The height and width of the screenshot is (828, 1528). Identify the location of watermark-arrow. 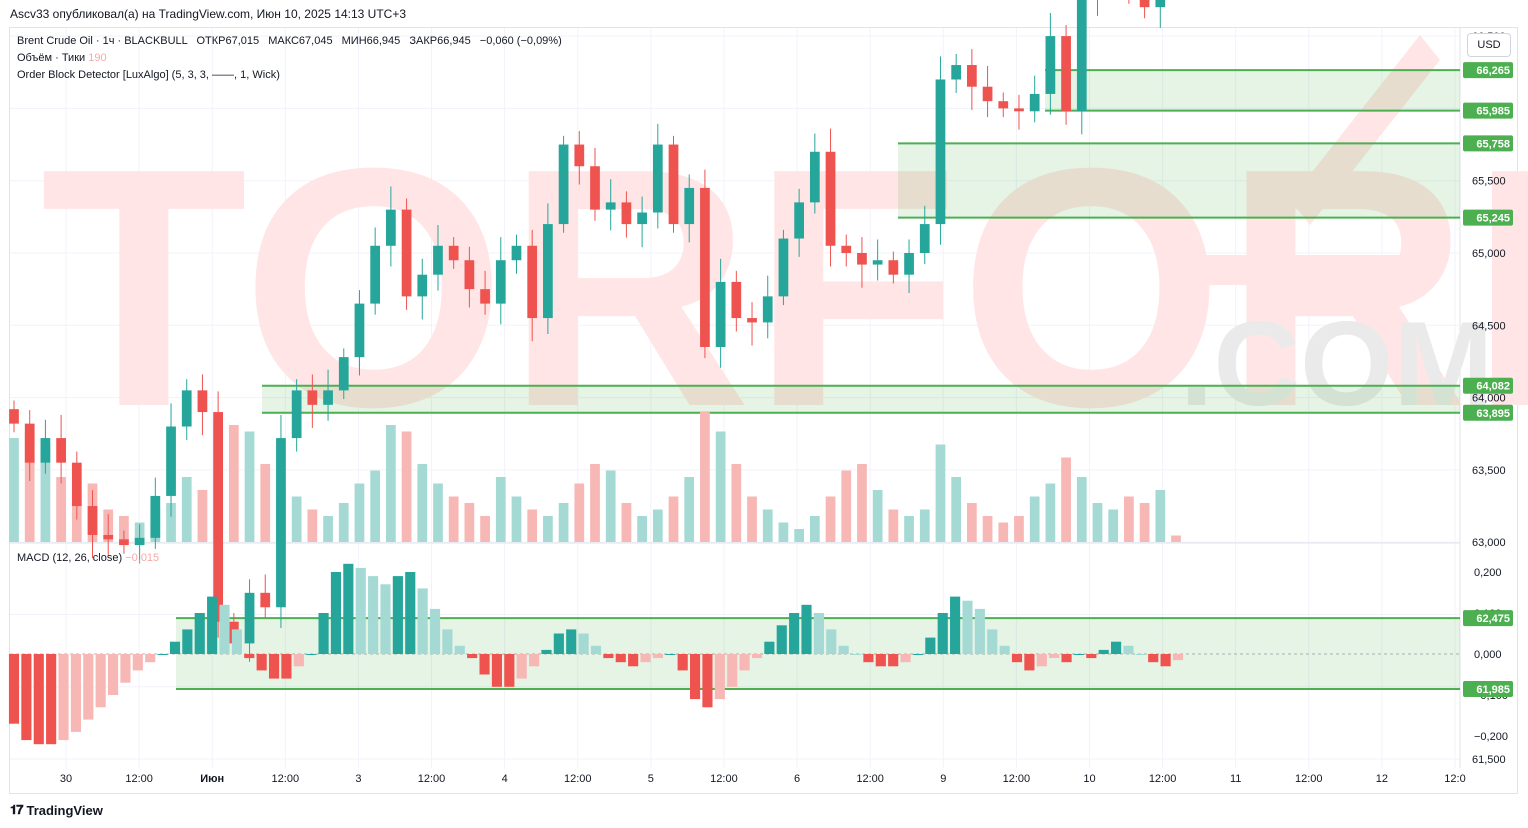
(1365, 130).